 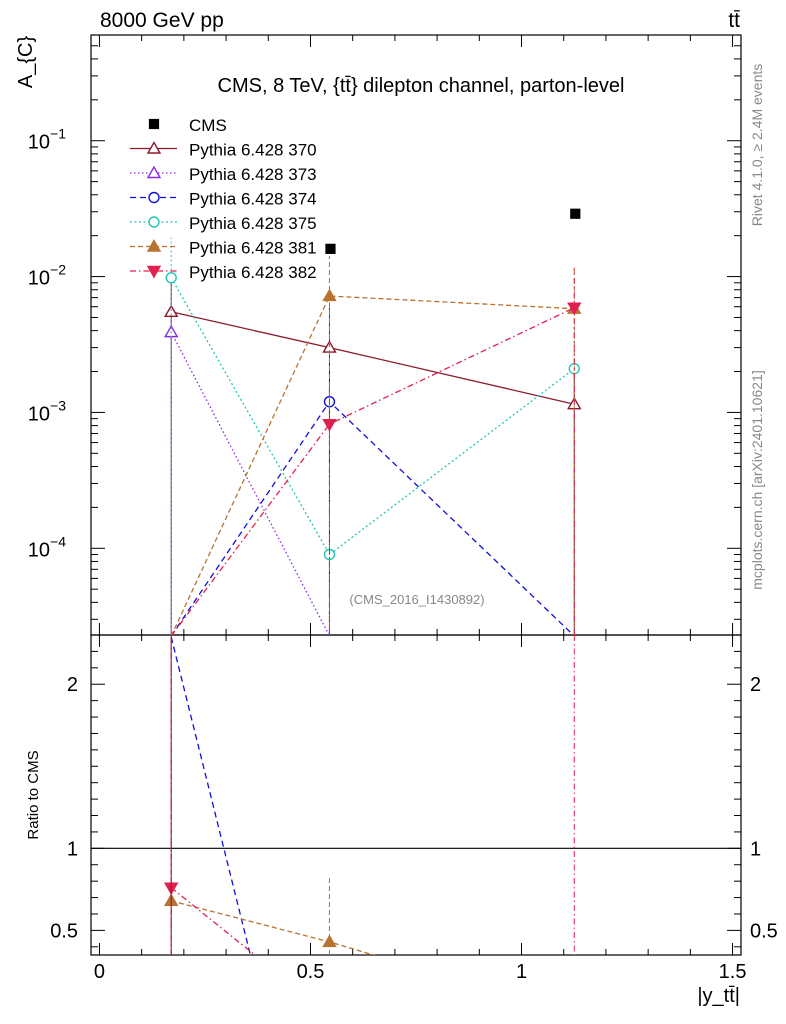 I want to click on analysis-tag: (CMS_2016_I1430892), so click(x=416, y=599).